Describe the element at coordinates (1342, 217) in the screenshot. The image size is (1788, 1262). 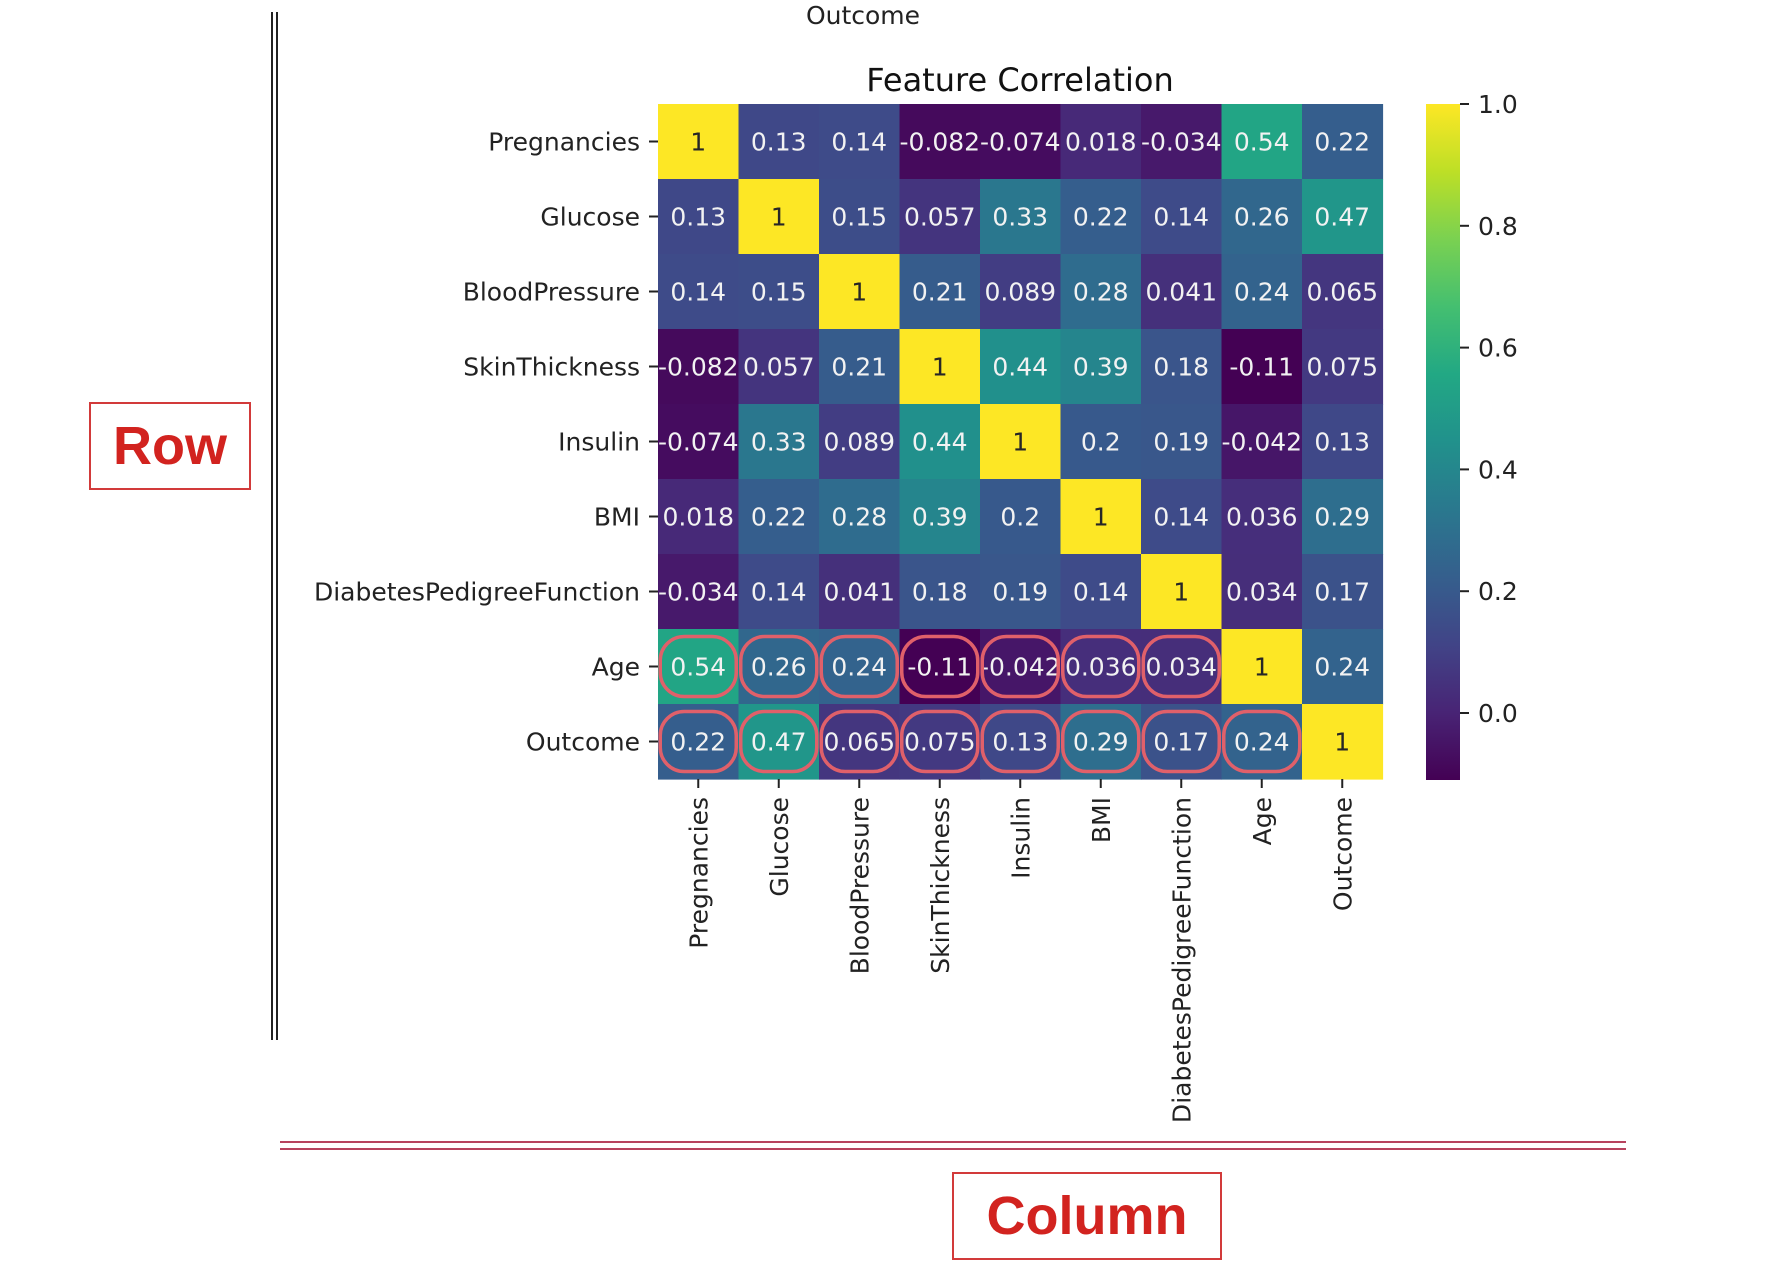
I see `heatmap-cell-label: 0.47` at that location.